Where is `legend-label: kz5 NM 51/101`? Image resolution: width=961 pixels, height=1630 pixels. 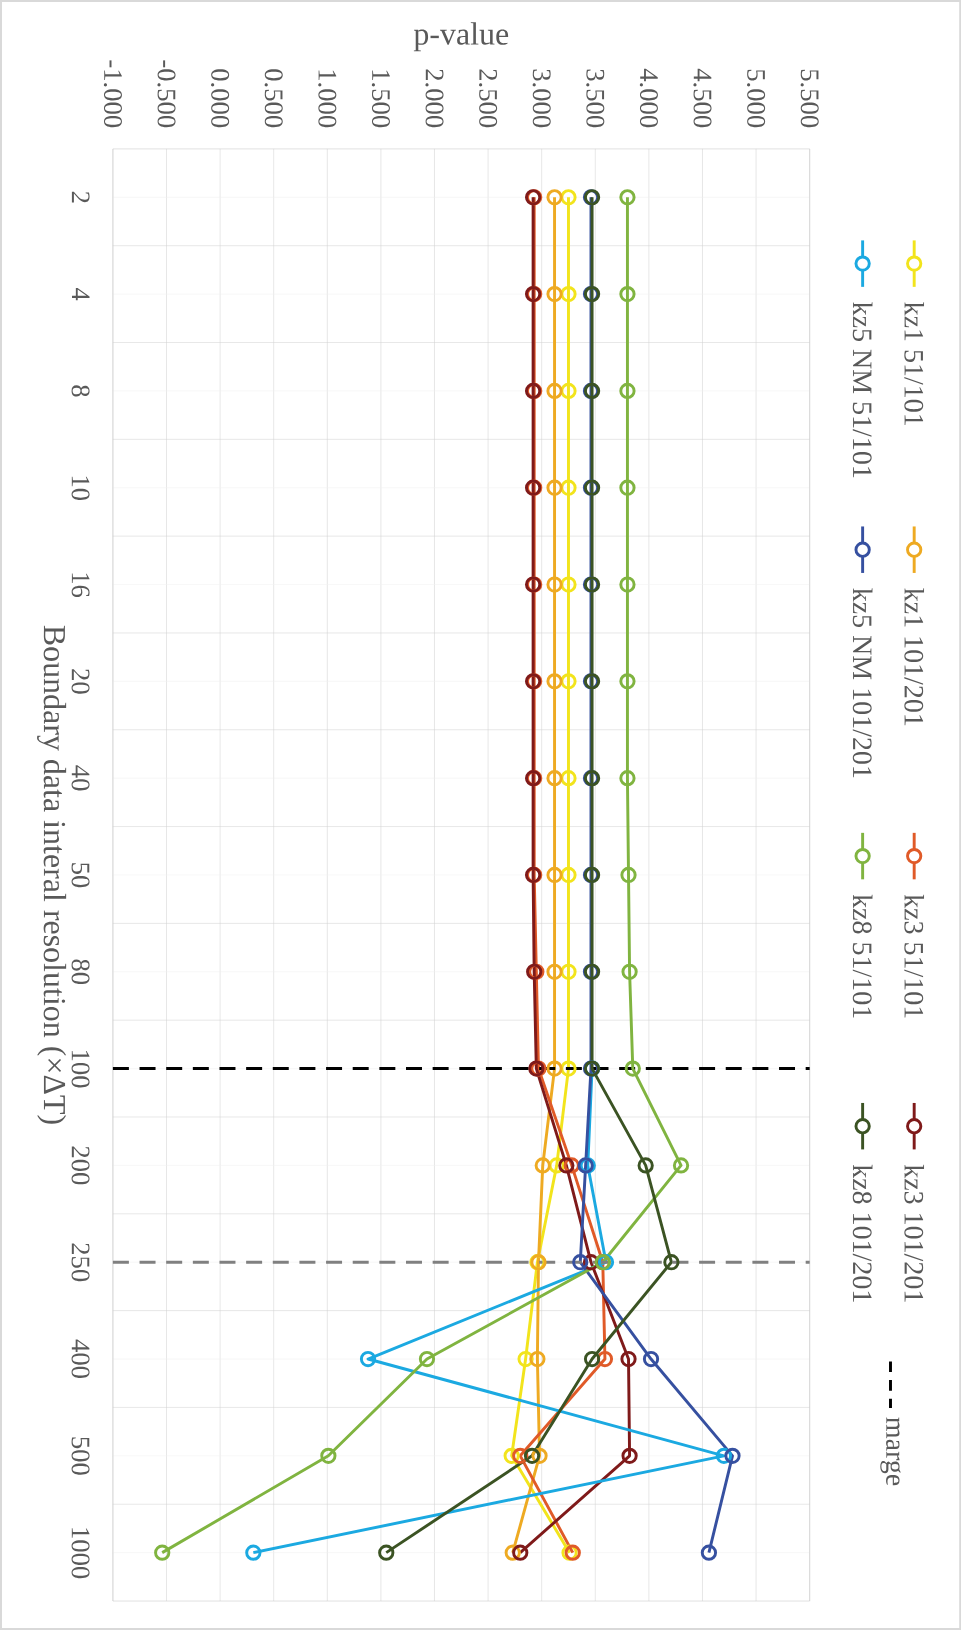
legend-label: kz5 NM 51/101 is located at coordinates (862, 390).